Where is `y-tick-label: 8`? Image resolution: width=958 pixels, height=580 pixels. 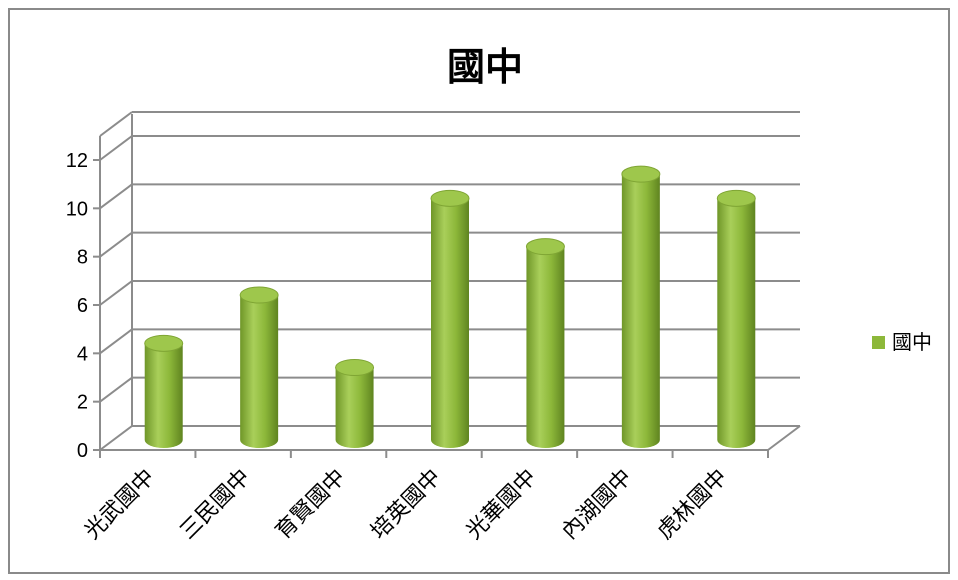
y-tick-label: 8 is located at coordinates (82, 258).